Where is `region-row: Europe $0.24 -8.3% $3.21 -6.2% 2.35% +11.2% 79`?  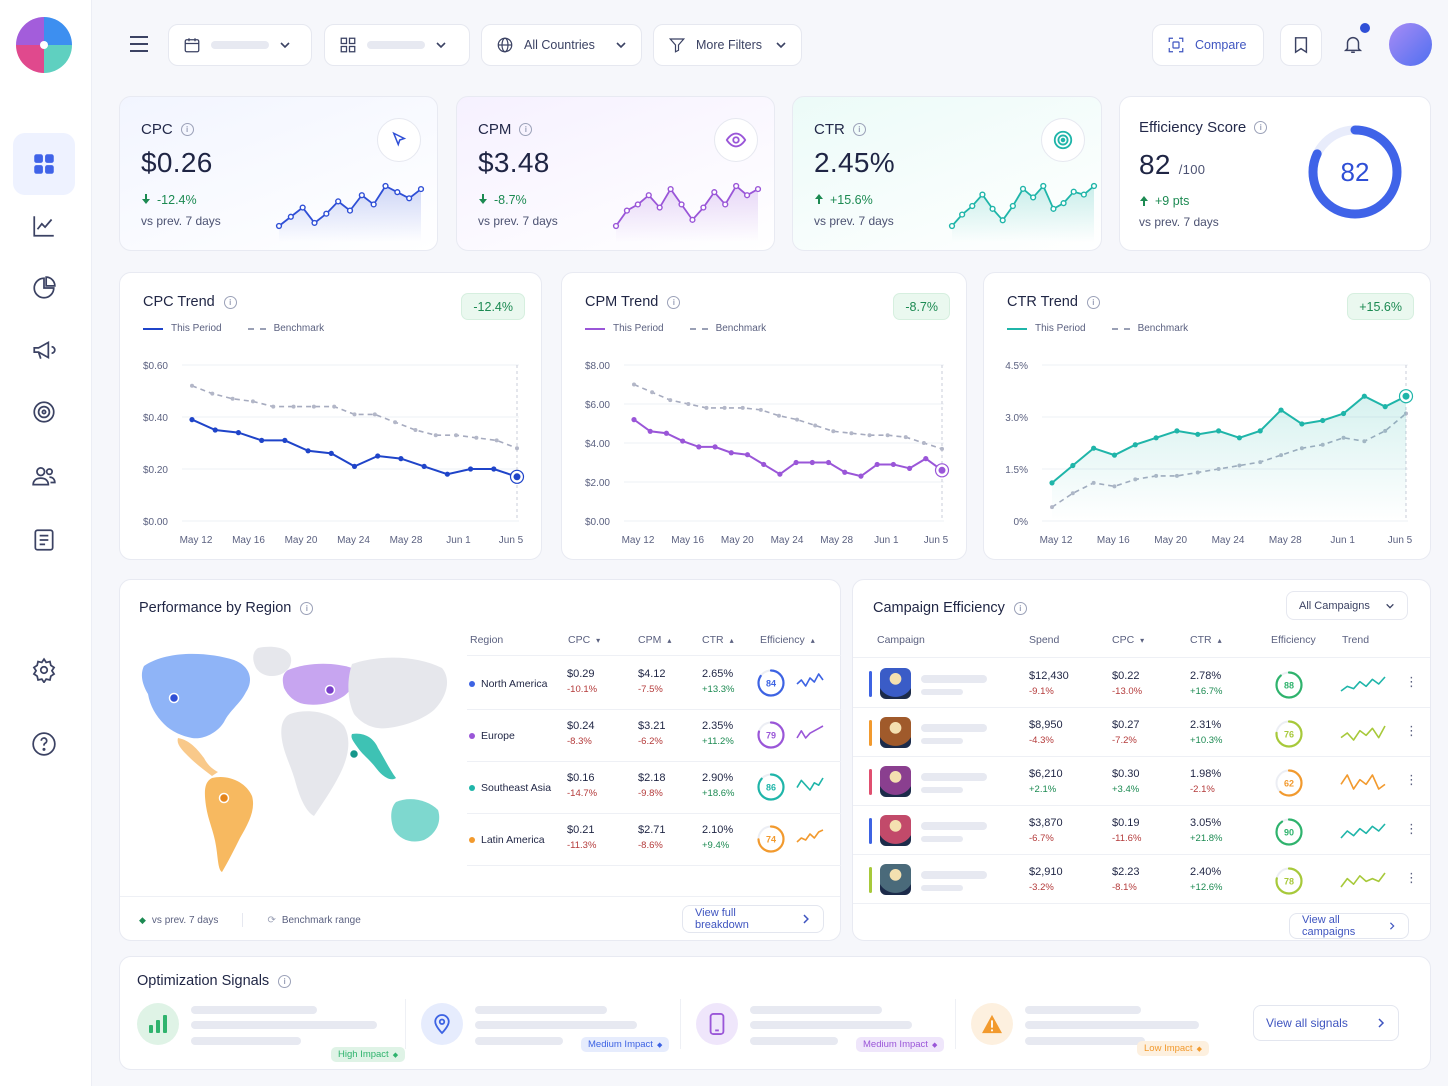
region-row: Europe $0.24 -8.3% $3.21 -6.2% 2.35% +11.2% 79 is located at coordinates (654, 736).